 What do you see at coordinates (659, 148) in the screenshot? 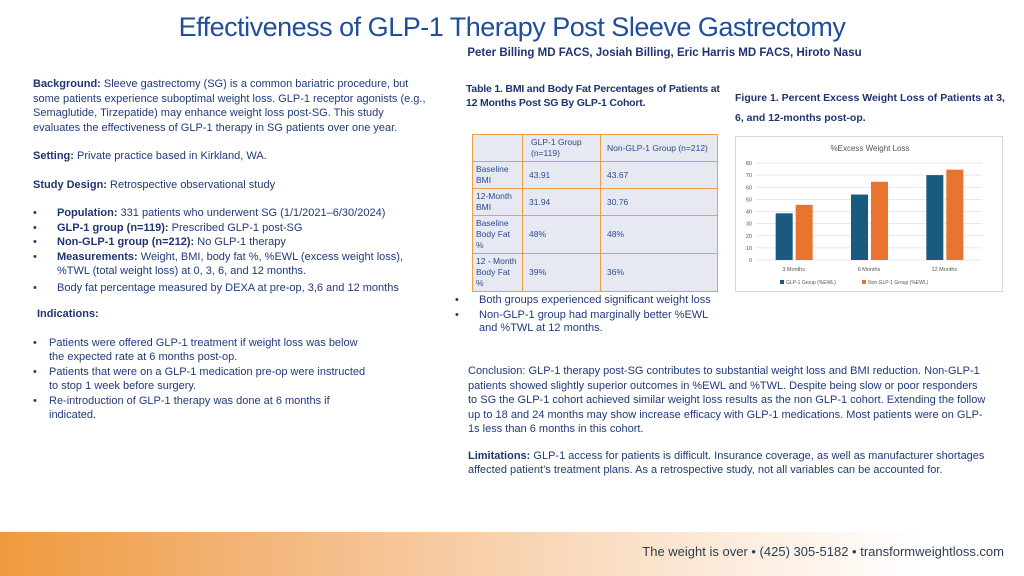
I see `table-header: Non-GLP-1 Group (n=212)` at bounding box center [659, 148].